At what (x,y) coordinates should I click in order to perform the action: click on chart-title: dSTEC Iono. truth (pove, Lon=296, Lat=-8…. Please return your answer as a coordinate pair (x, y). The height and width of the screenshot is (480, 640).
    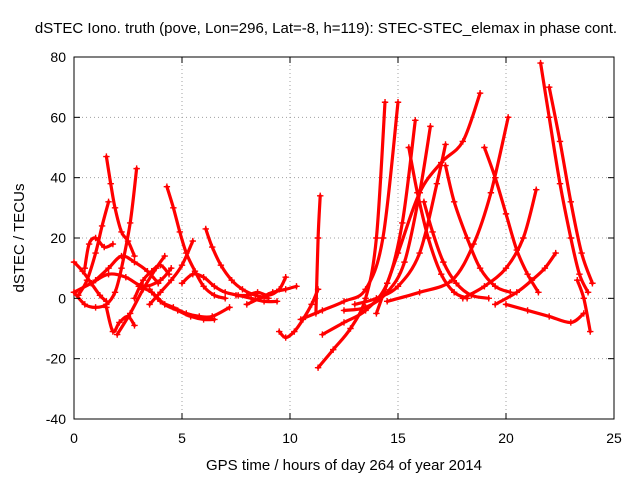
    Looking at the image, I should click on (326, 28).